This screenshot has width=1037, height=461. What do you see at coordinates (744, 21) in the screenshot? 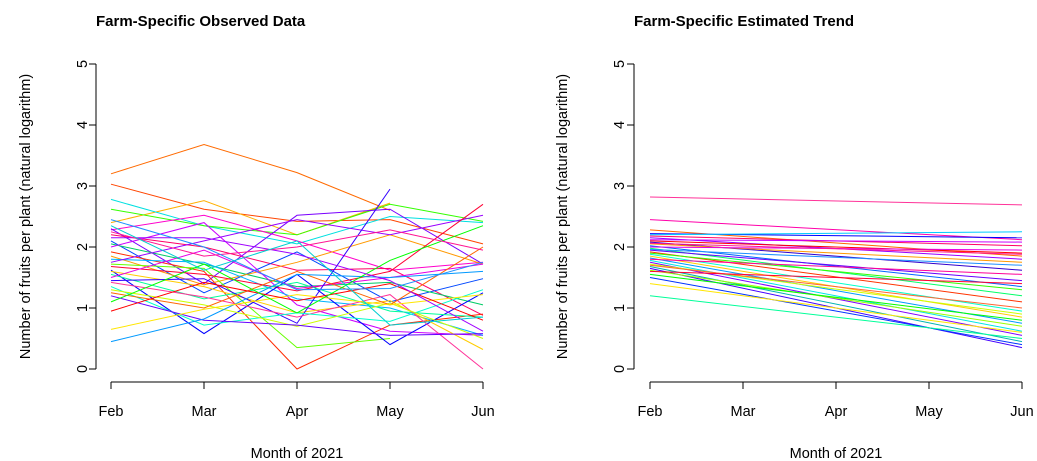
I see `chart-title: Farm-Specific Estimated Trend` at bounding box center [744, 21].